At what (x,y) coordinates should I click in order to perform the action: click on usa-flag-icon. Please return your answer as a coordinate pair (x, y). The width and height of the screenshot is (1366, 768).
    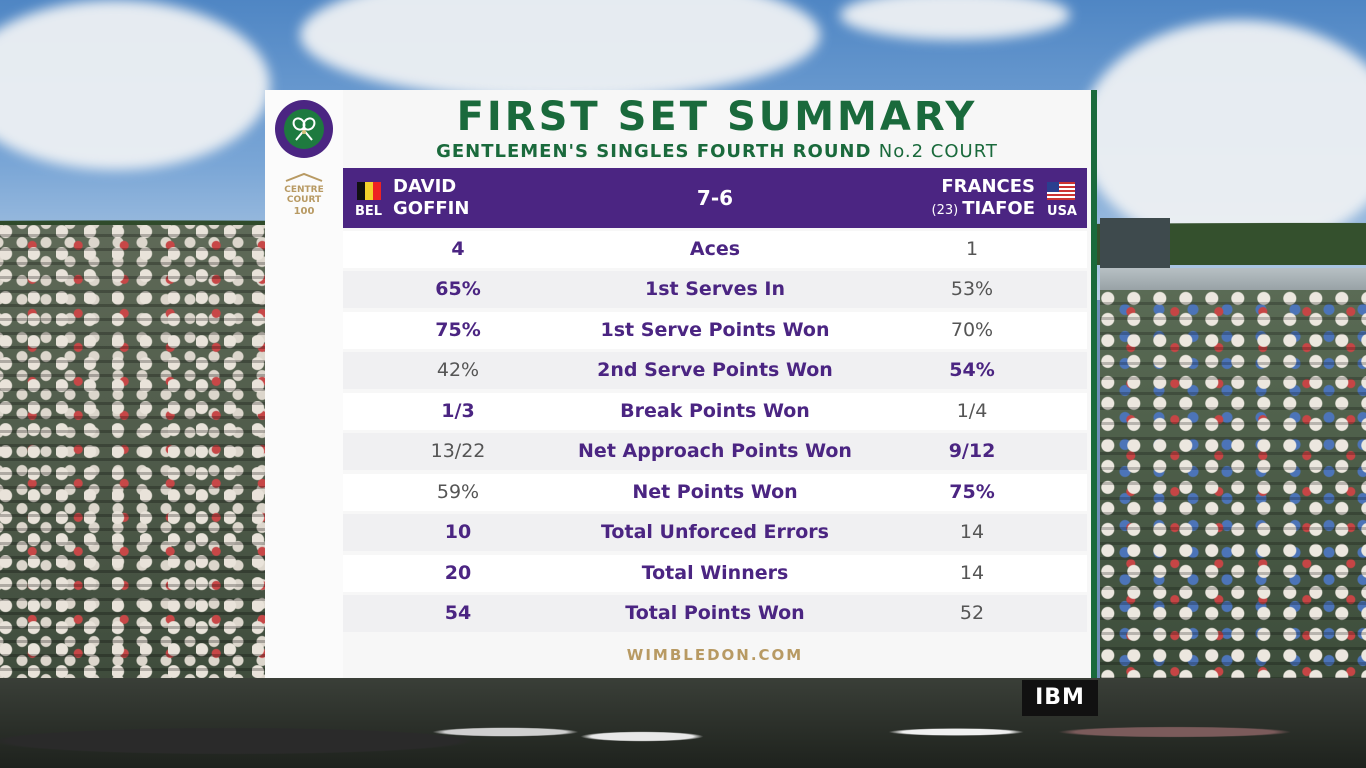
    Looking at the image, I should click on (1061, 191).